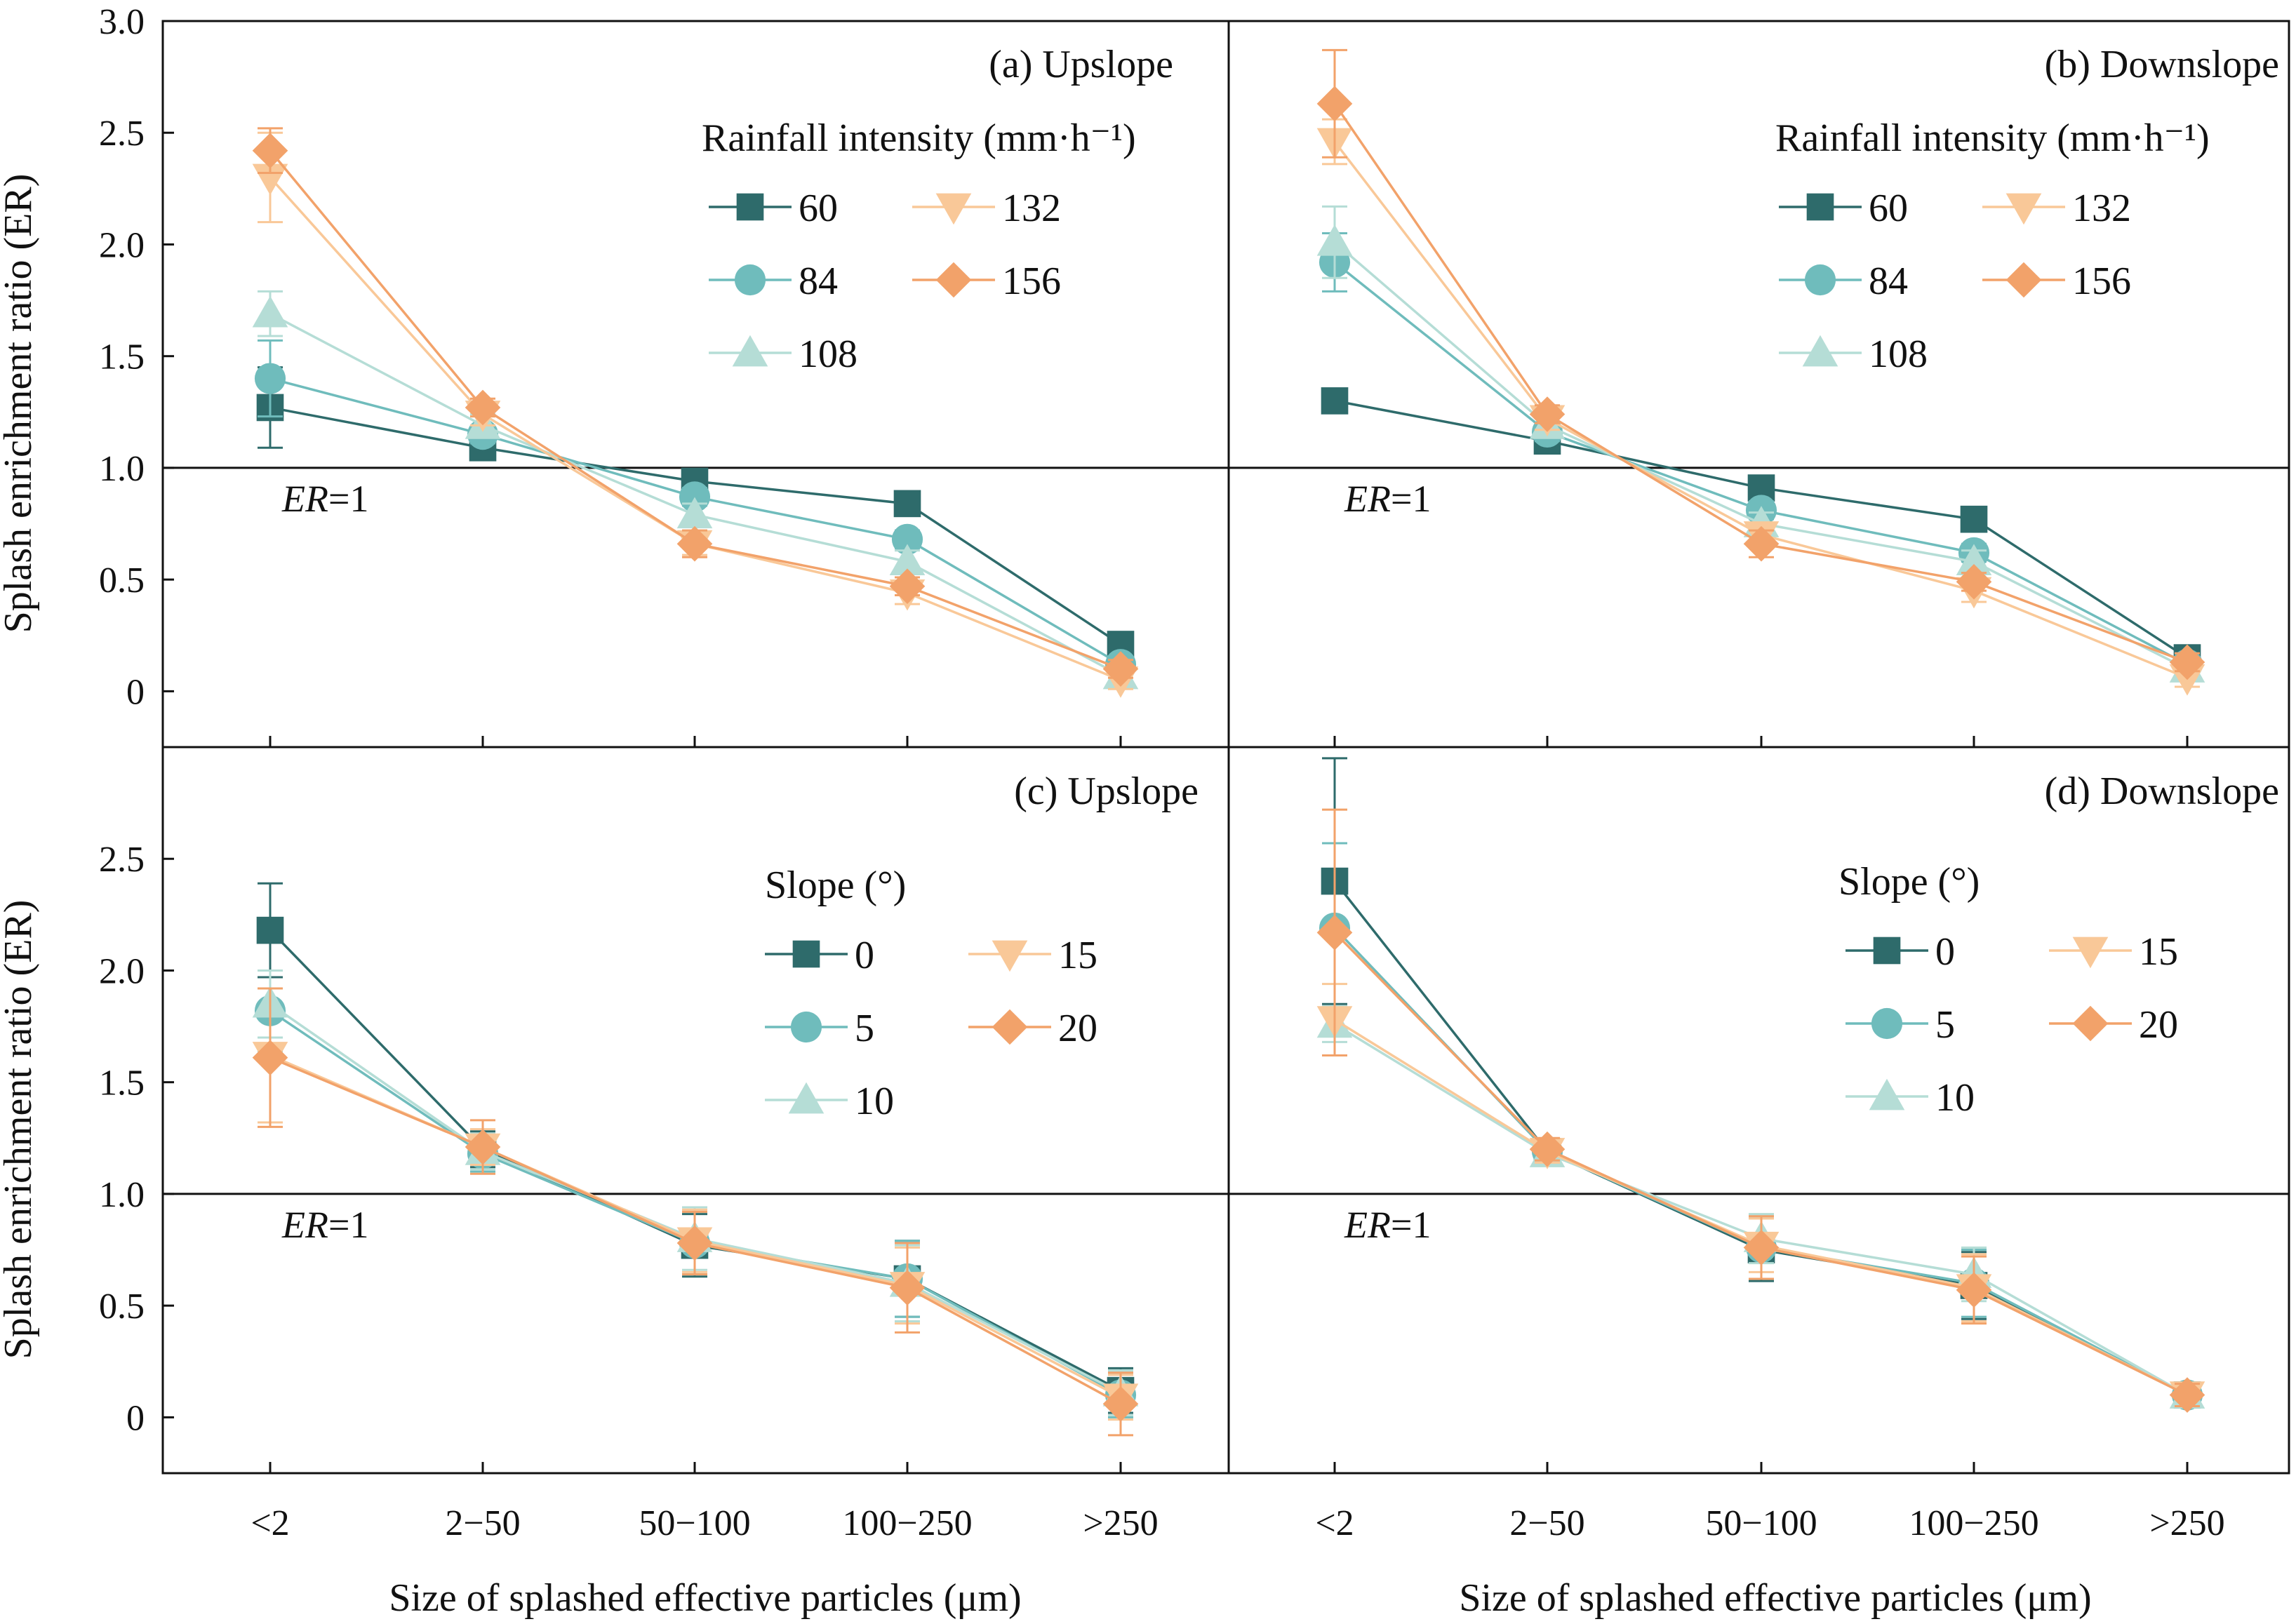 The width and height of the screenshot is (2296, 1624). I want to click on x-tick-label: <2, so click(1334, 1523).